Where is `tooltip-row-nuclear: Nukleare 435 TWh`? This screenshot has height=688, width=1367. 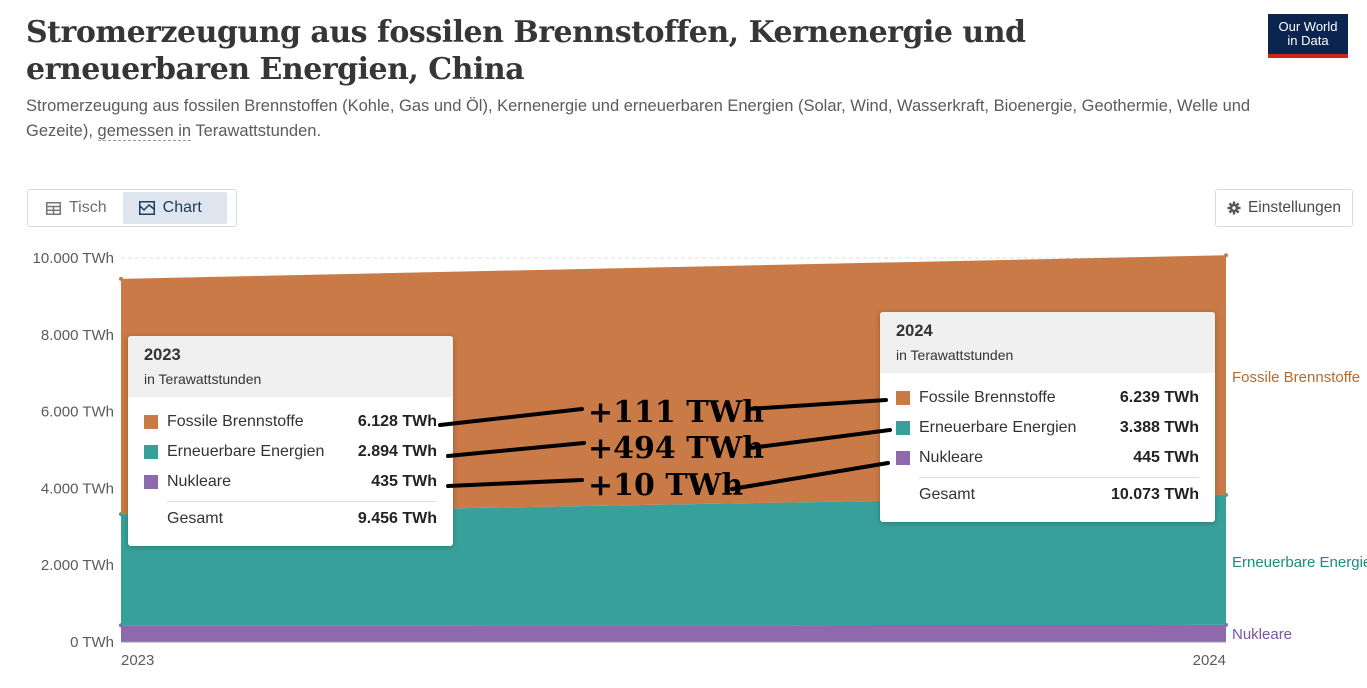
tooltip-row-nuclear: Nukleare 435 TWh is located at coordinates (290, 482).